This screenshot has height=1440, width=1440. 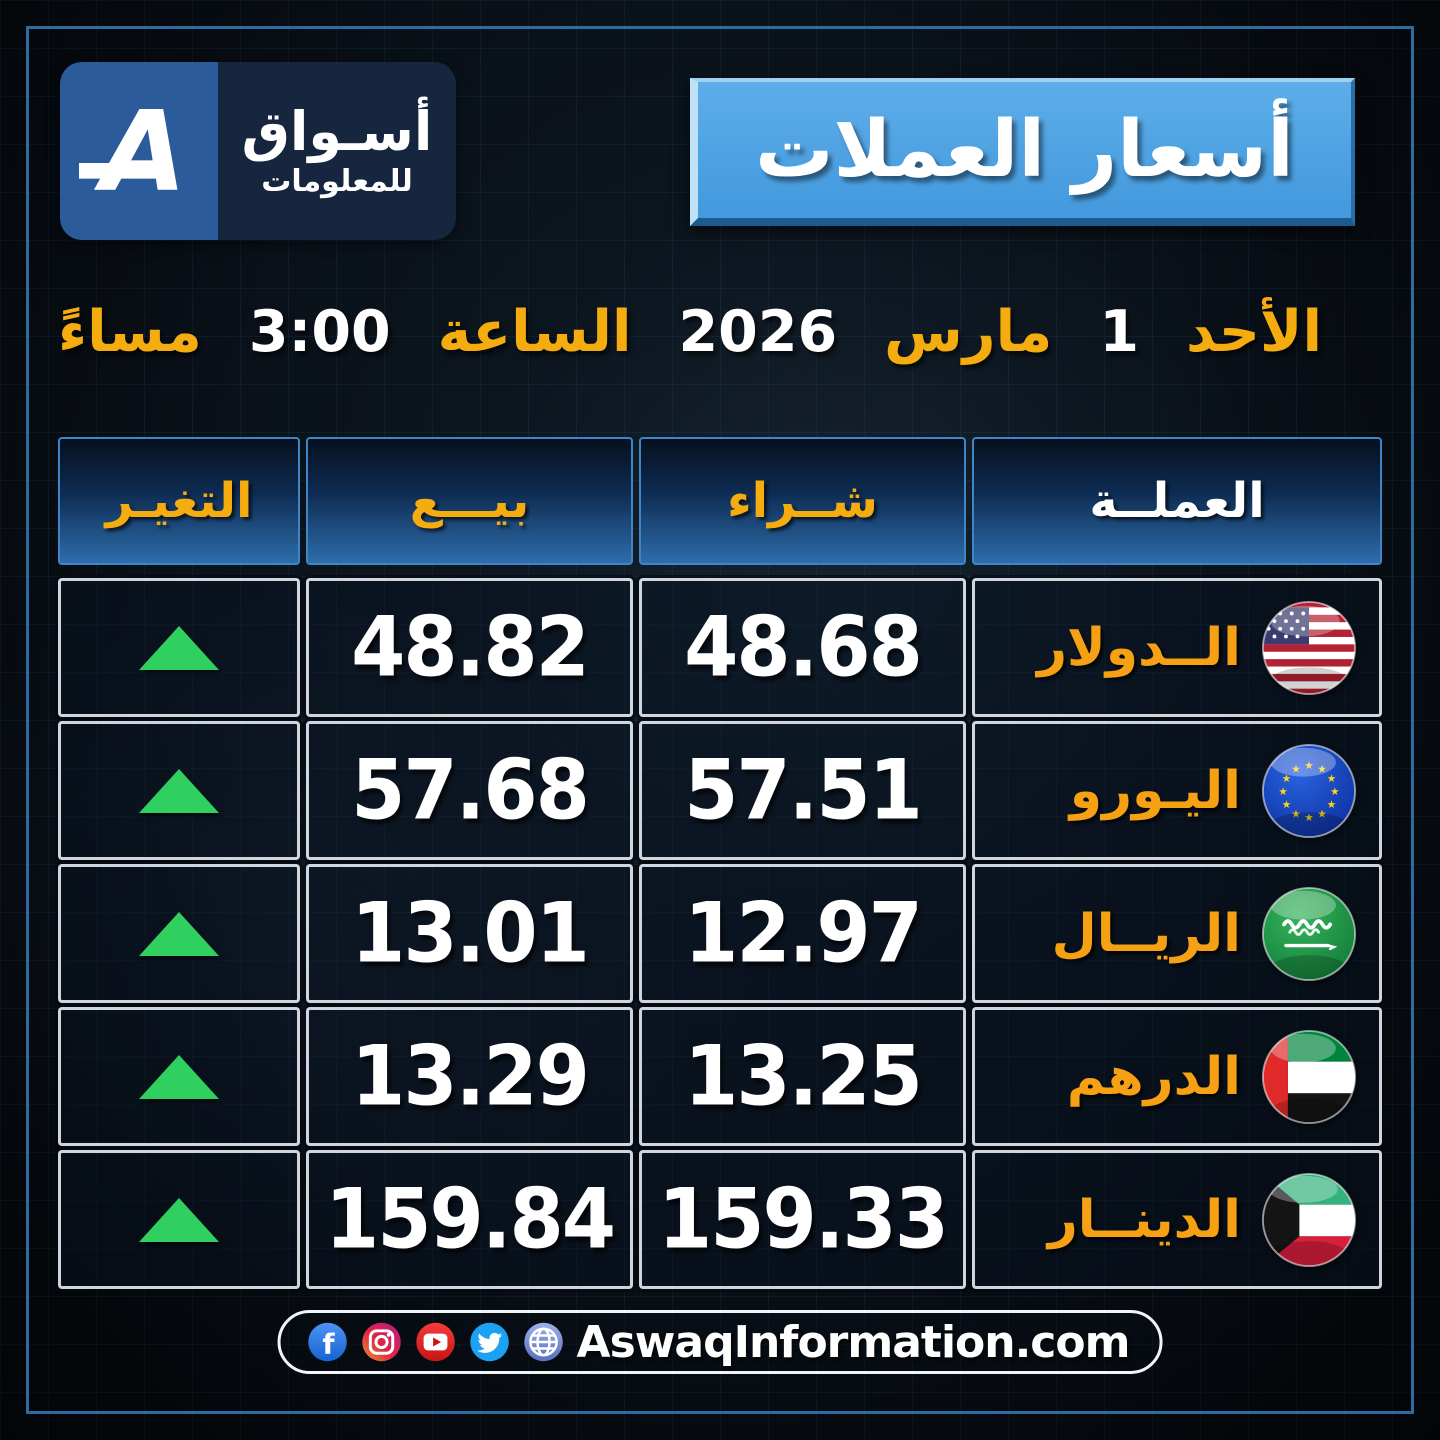 I want to click on date-line: الأحد 1 مارس 2026 الساعة 3:00 مساءً, so click(x=690, y=332).